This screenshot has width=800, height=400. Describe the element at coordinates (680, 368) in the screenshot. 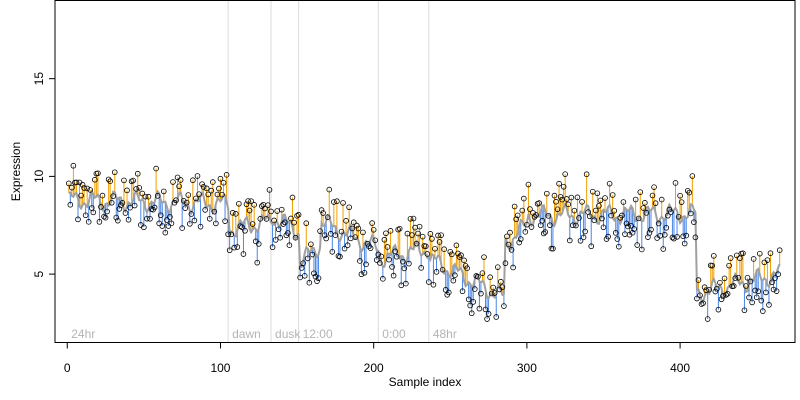

I see `x-tick-label: 400` at that location.